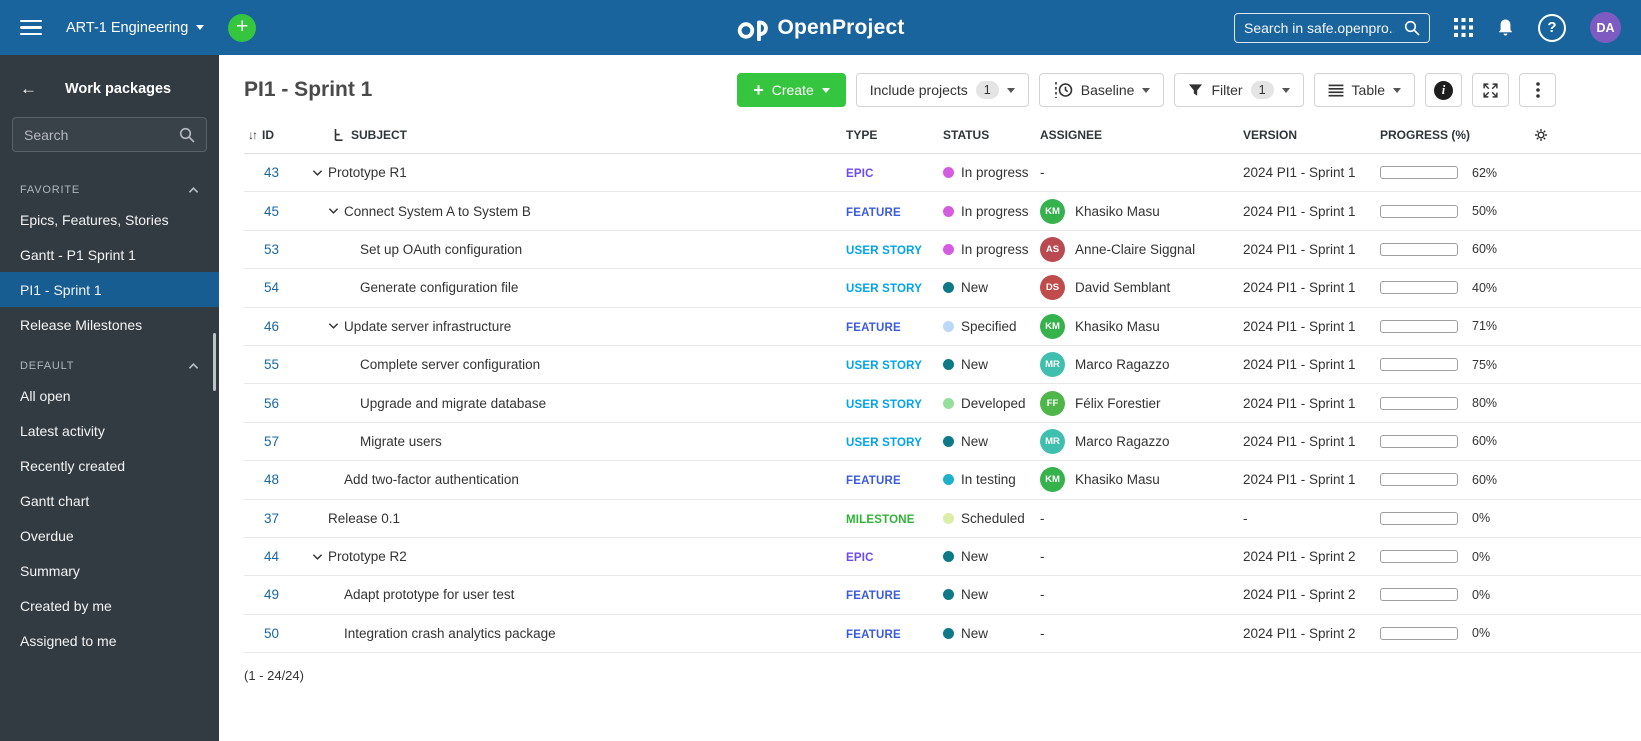  I want to click on cell-assignee: MR Marco Ragazzo, so click(1141, 441).